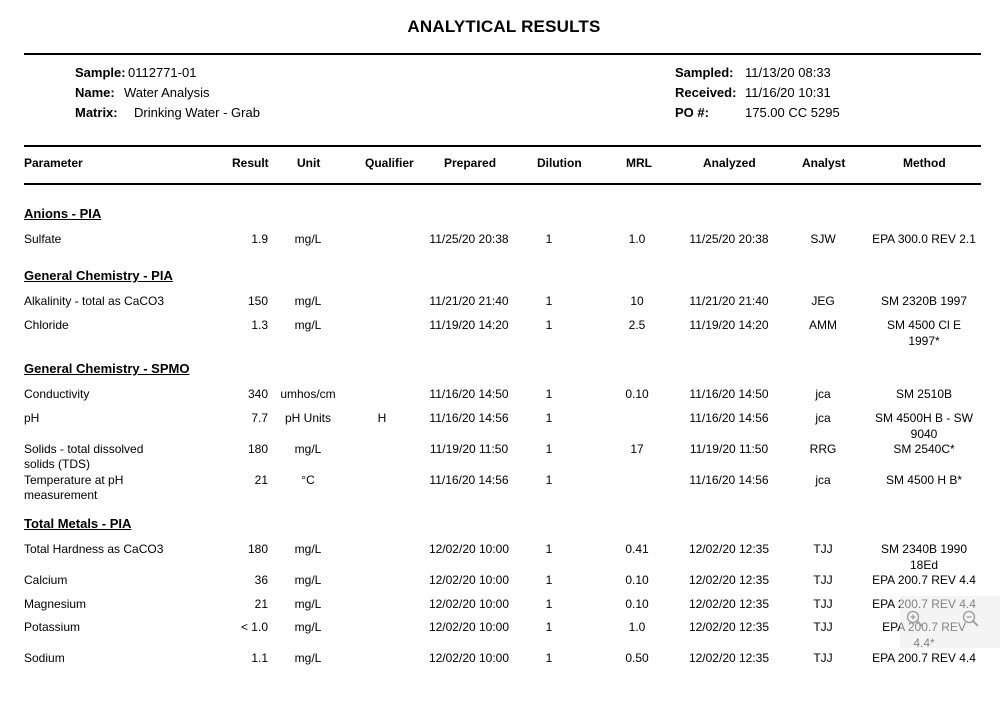 This screenshot has height=703, width=1000. What do you see at coordinates (308, 480) in the screenshot?
I see `cell-unit: °C` at bounding box center [308, 480].